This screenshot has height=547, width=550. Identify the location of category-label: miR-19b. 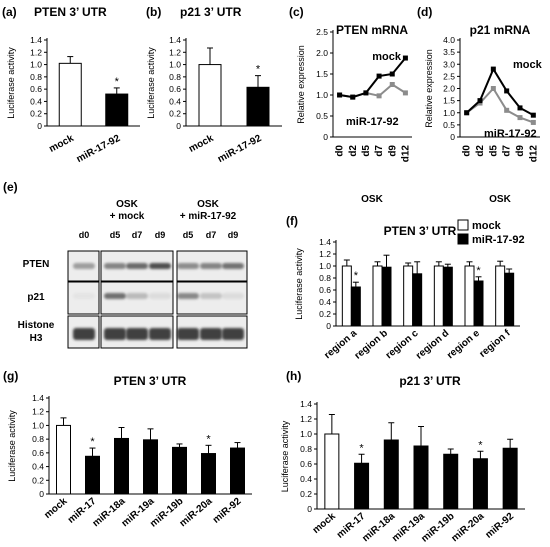
(437, 528).